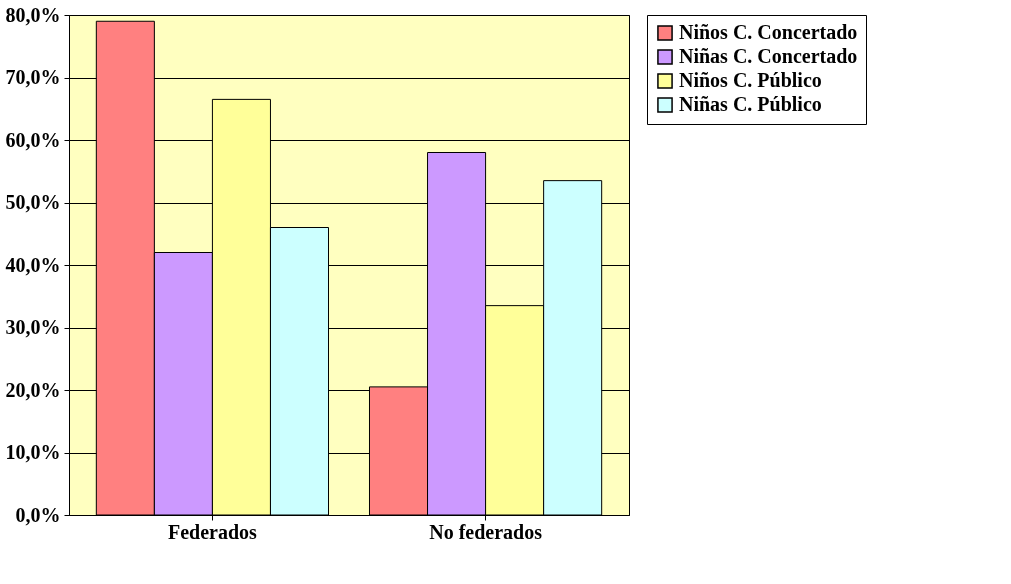 Image resolution: width=1011 pixels, height=584 pixels. I want to click on y-tick-label: 20,0%, so click(33, 389).